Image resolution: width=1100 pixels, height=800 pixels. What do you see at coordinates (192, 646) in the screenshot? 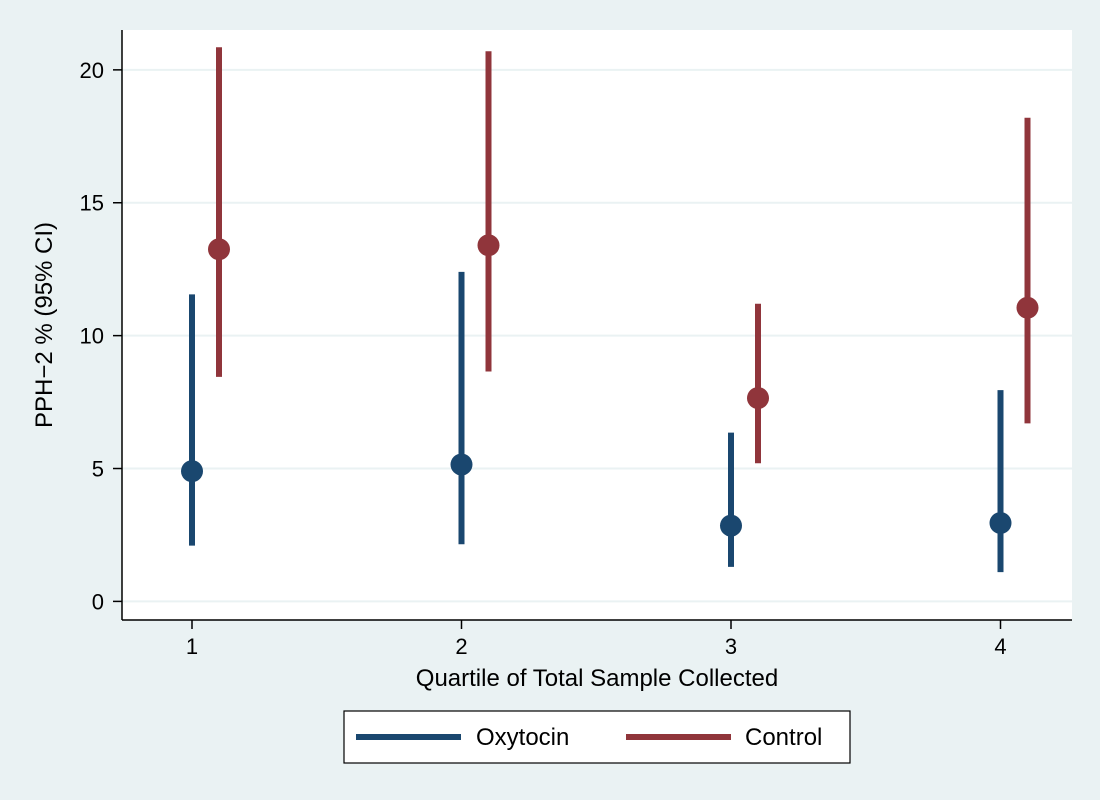
I see `x-tick-label-0: 1` at bounding box center [192, 646].